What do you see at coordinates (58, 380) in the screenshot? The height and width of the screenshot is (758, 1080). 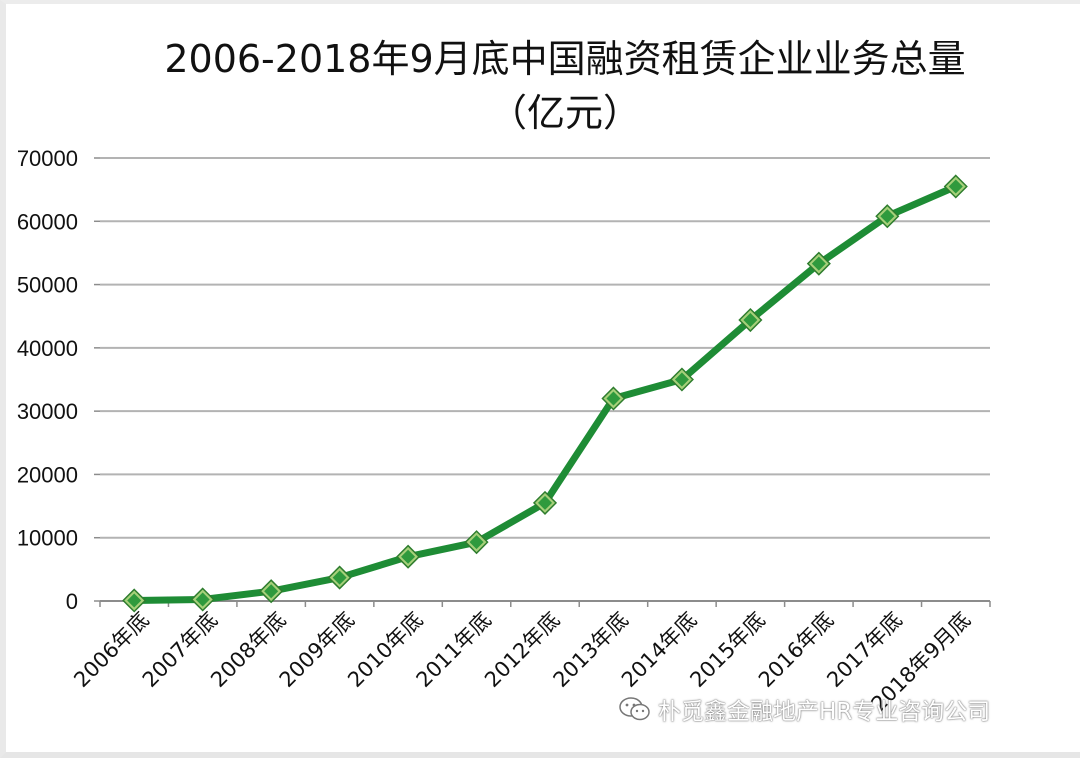 I see `y-axis-ticks: 0 10000 20000 30000 40000 50000 60000 70000` at bounding box center [58, 380].